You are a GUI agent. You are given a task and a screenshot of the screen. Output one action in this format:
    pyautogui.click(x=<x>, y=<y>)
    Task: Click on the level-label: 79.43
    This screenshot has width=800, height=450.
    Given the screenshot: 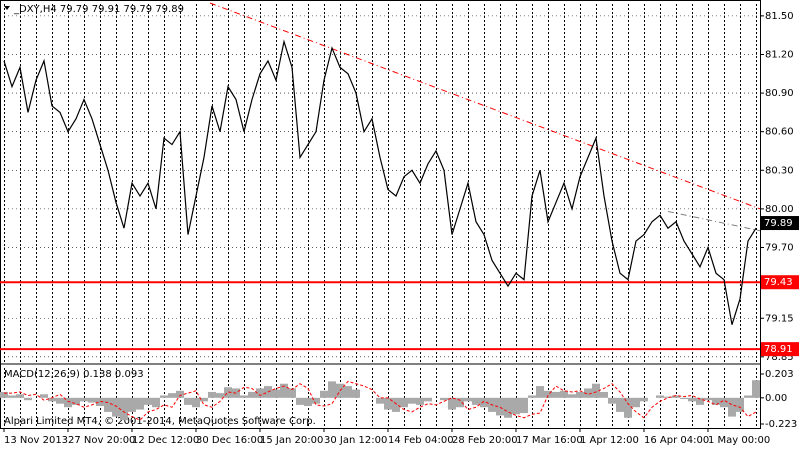 What is the action you would take?
    pyautogui.click(x=778, y=282)
    